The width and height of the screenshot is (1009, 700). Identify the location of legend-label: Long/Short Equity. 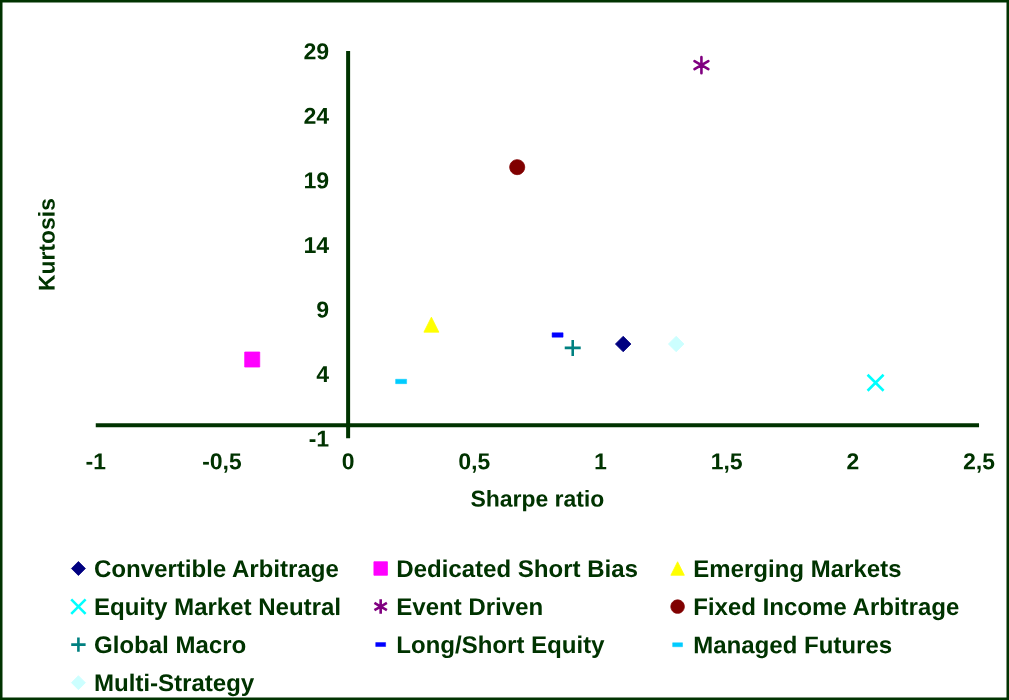
(501, 647).